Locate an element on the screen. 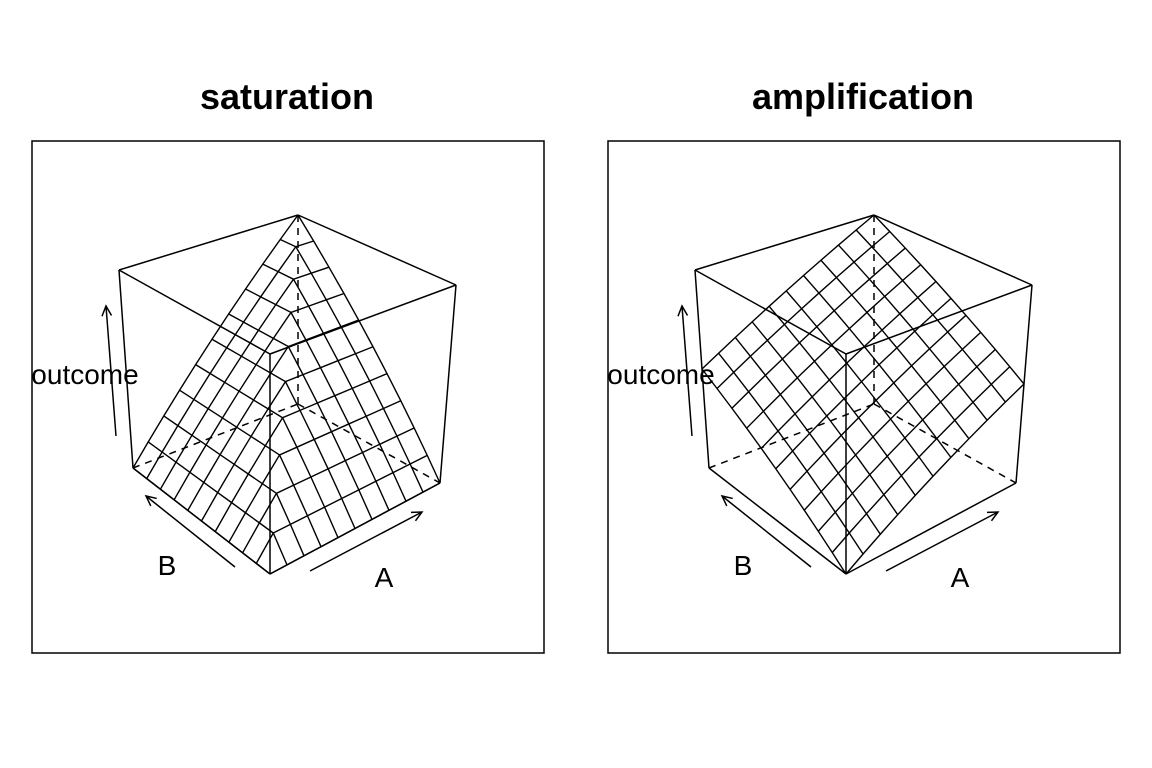  chart-title: amplification is located at coordinates (863, 96).